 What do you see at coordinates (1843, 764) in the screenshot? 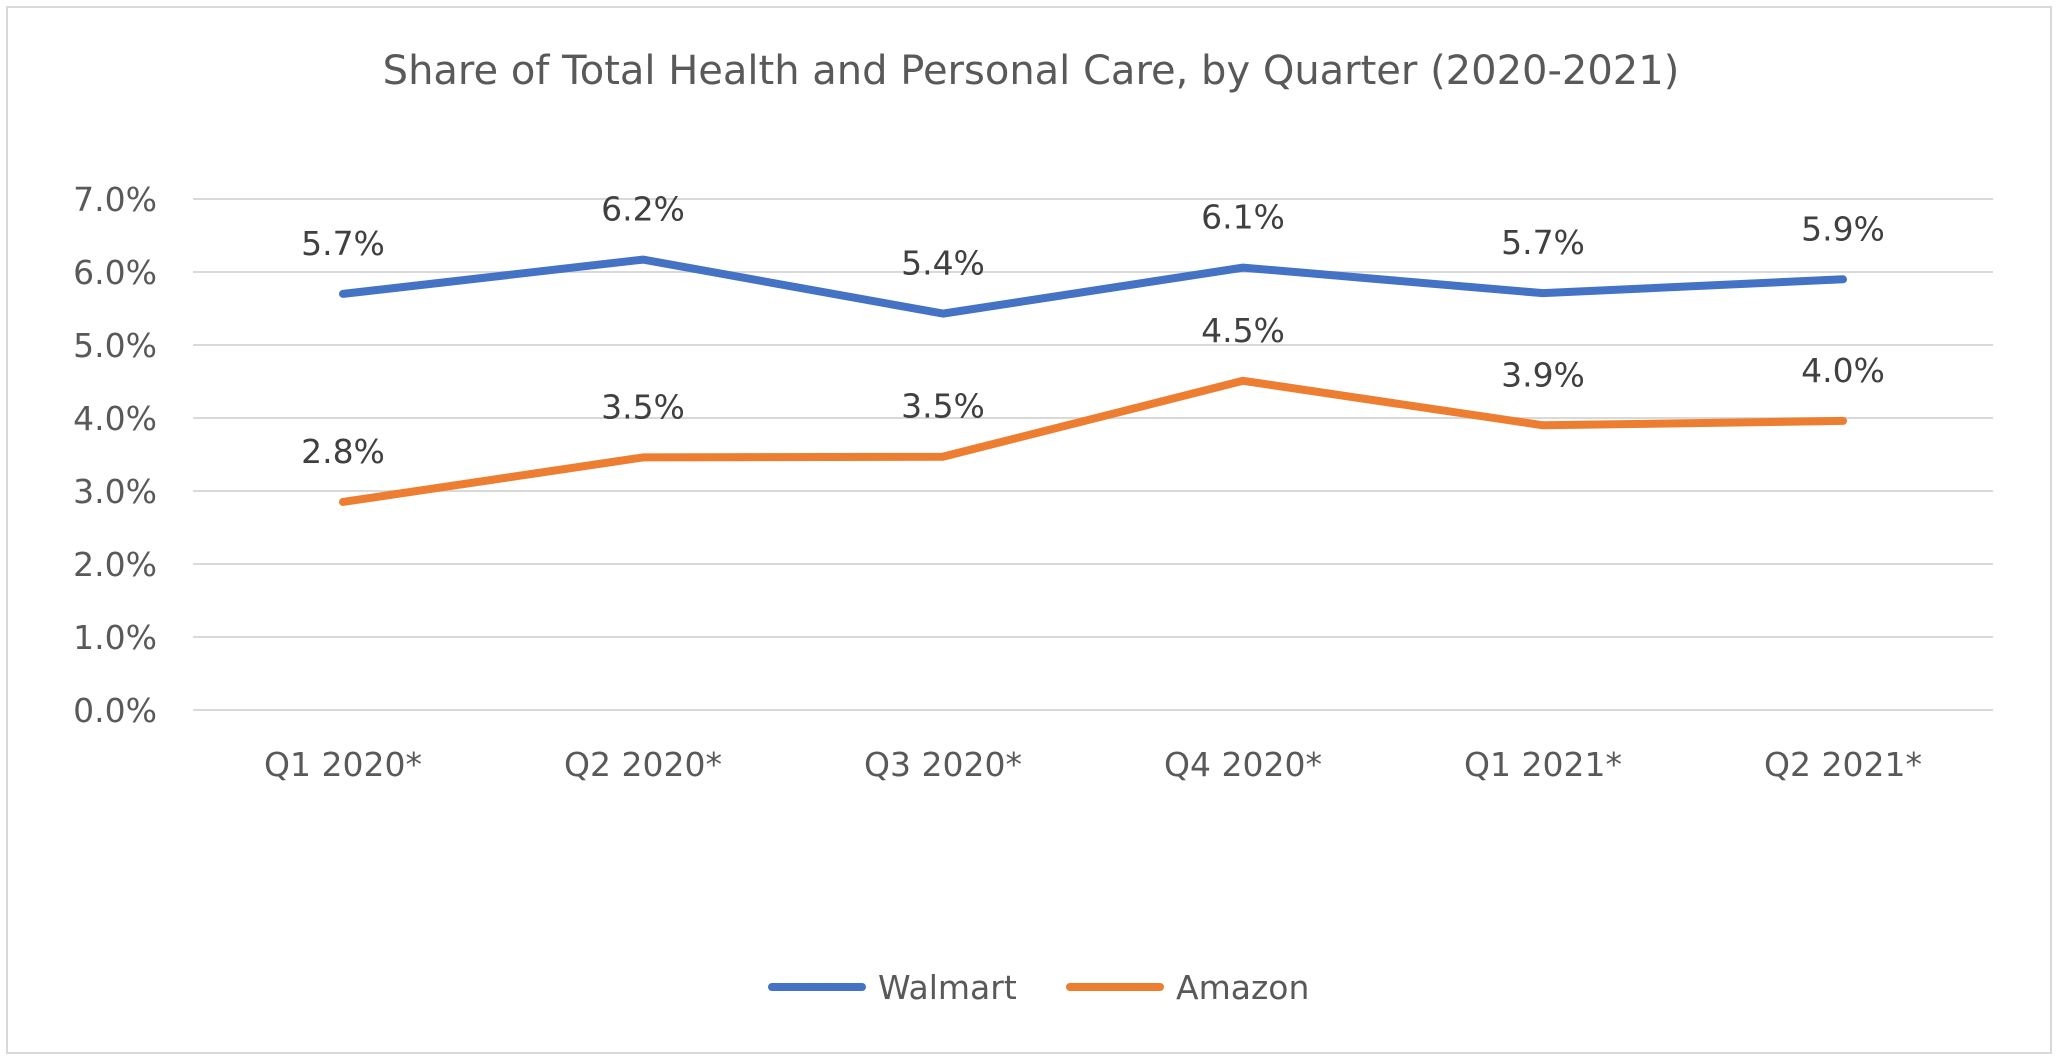
I see `x-tick-label: Q2 2021*` at bounding box center [1843, 764].